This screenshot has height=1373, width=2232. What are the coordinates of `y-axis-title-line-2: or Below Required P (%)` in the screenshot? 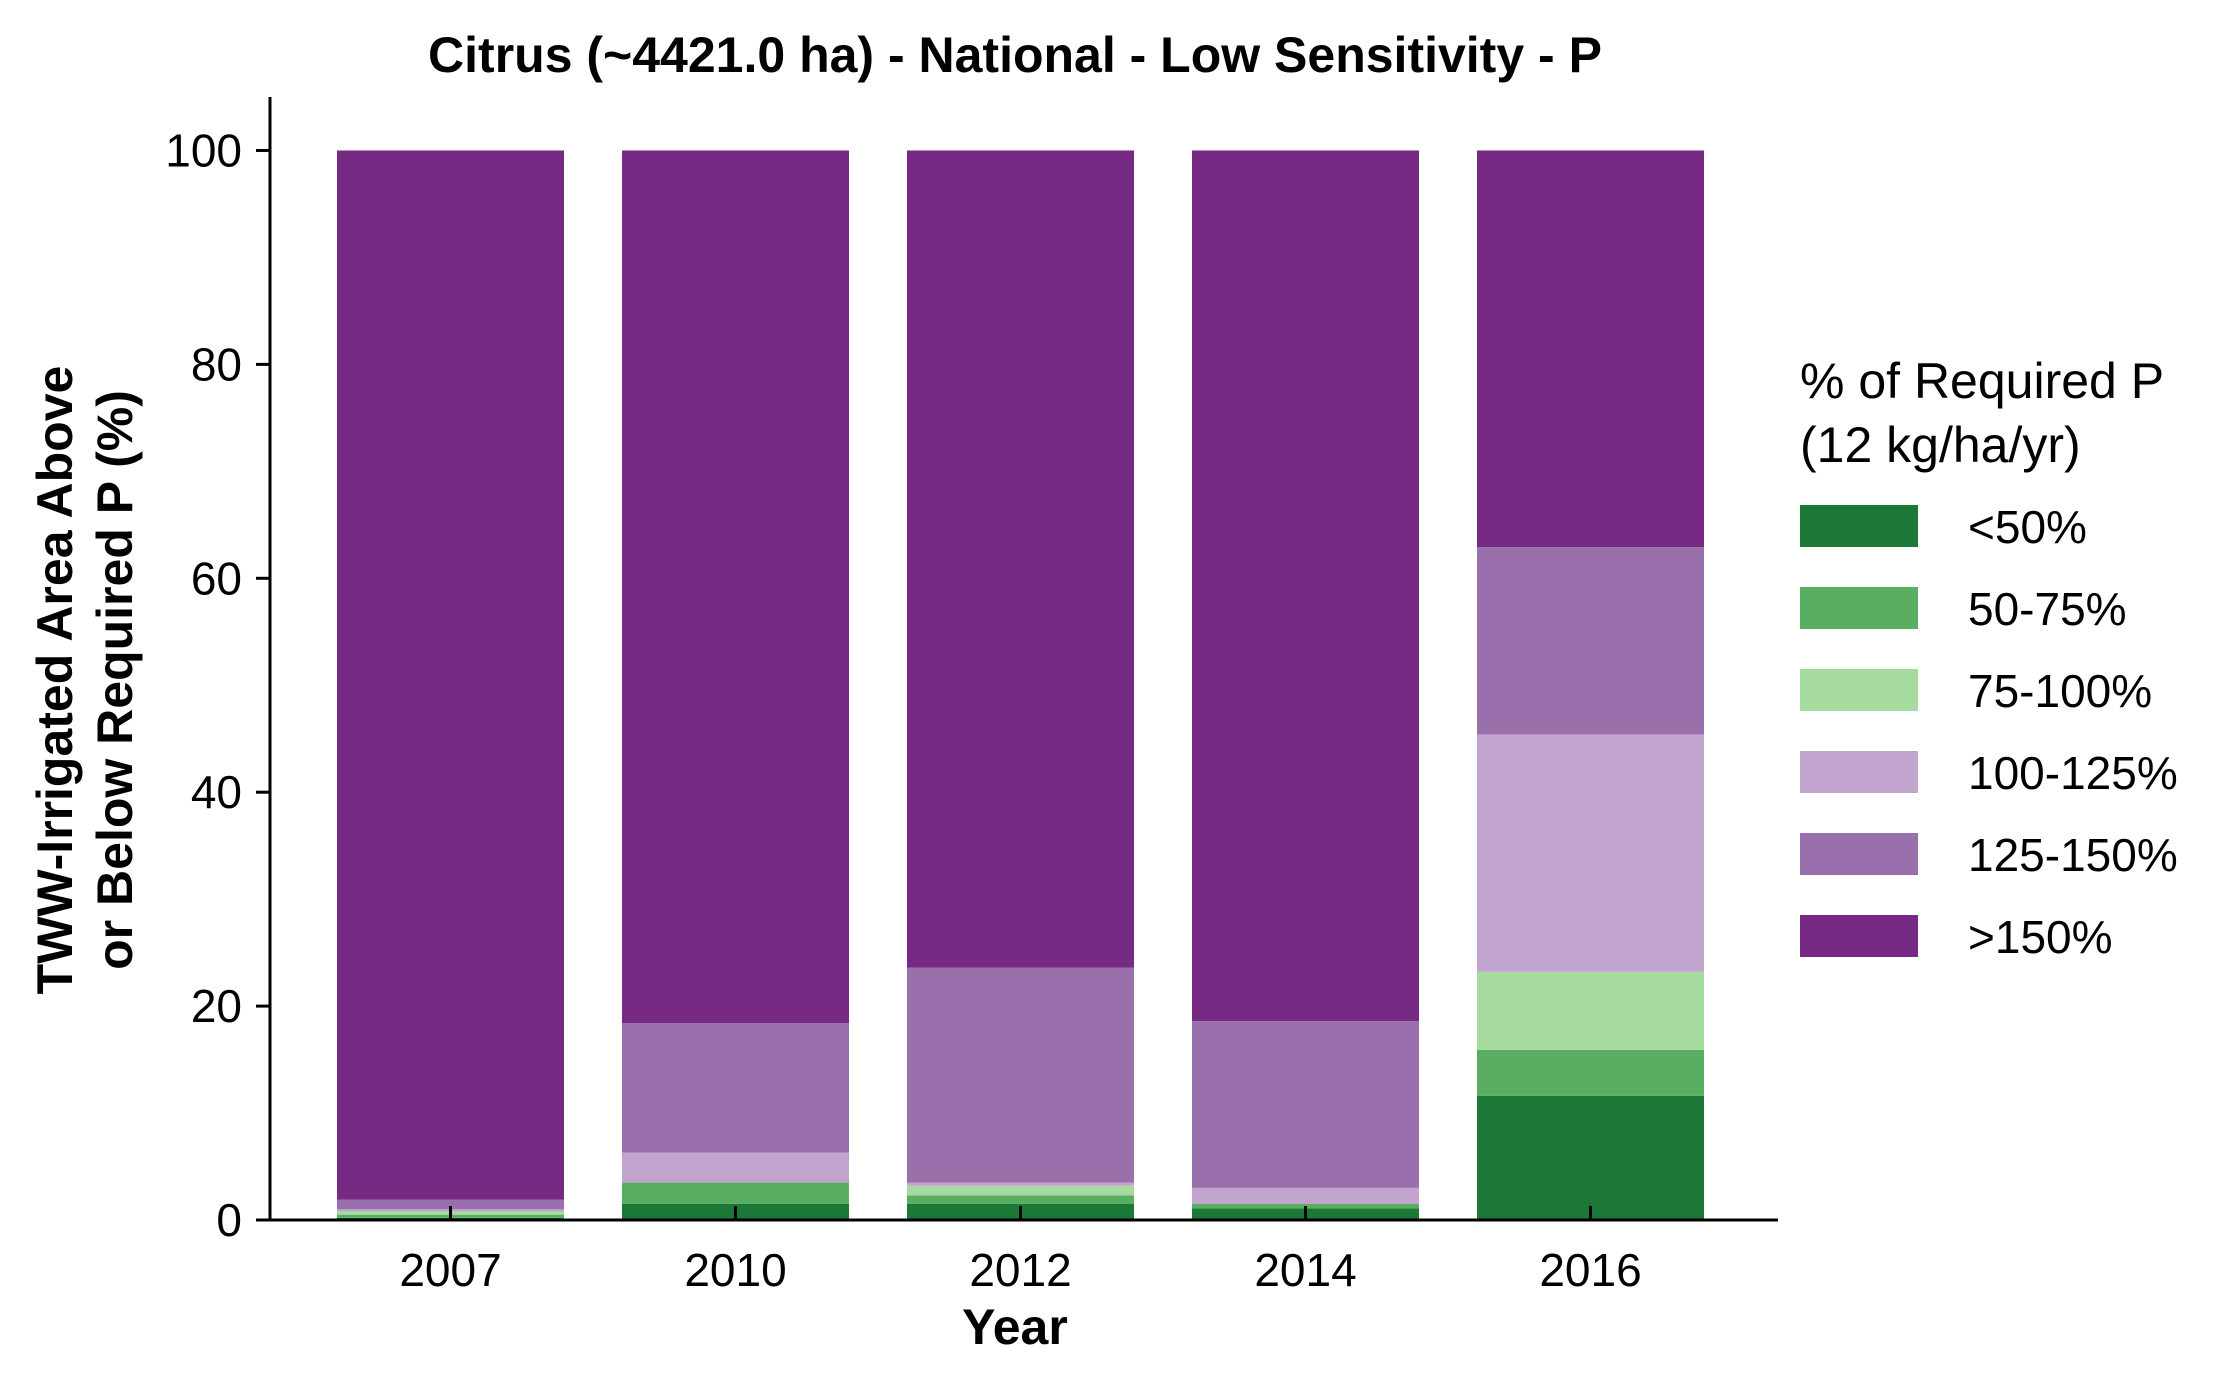 It's located at (115, 680).